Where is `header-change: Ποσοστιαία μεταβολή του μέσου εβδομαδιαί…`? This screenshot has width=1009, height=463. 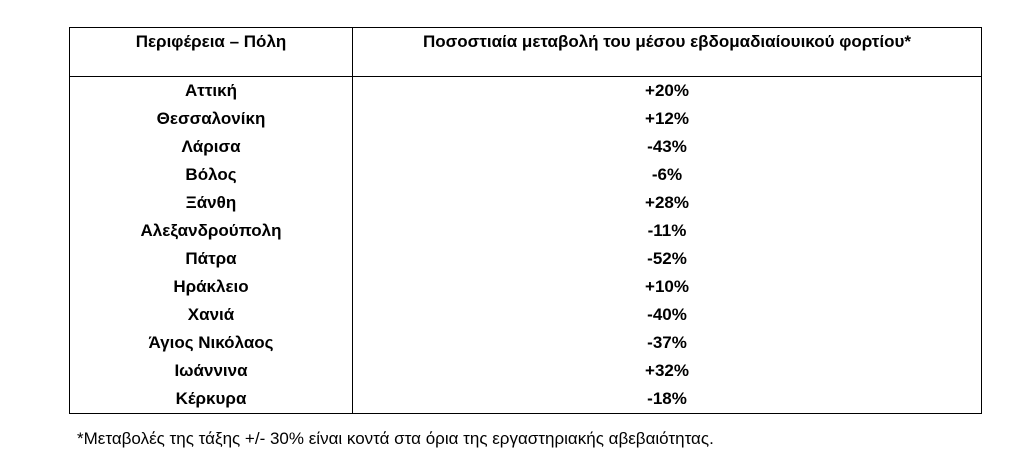
header-change: Ποσοστιαία μεταβολή του μέσου εβδομαδιαί… is located at coordinates (667, 52).